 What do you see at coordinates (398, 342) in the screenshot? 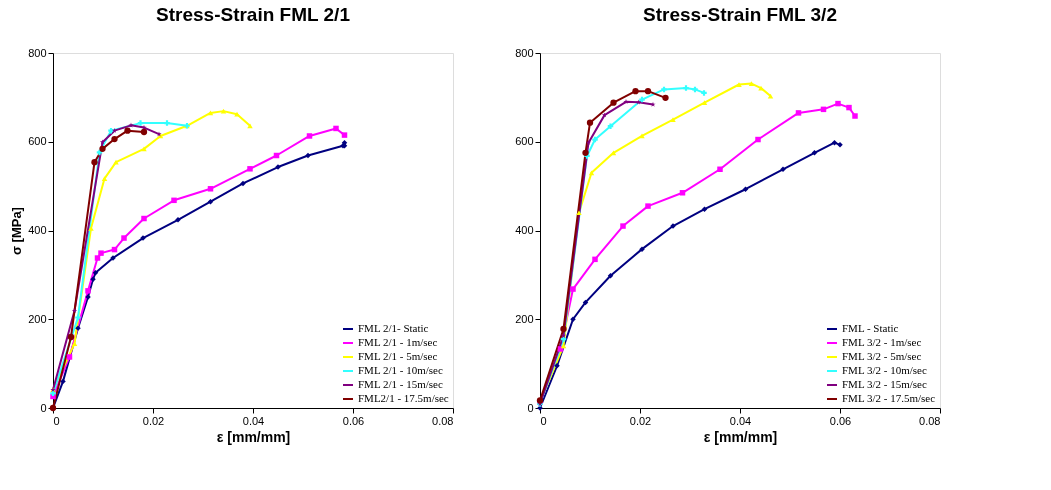
I see `legend-label: FML 2/1 - 1m/sec` at bounding box center [398, 342].